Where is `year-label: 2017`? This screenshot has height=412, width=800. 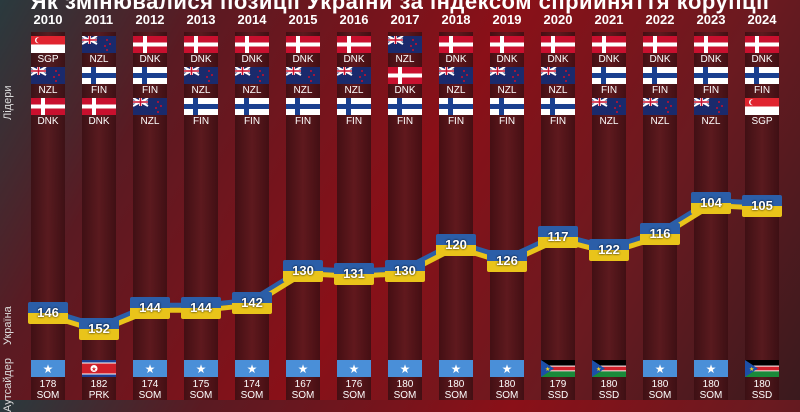
year-label: 2017 is located at coordinates (405, 19).